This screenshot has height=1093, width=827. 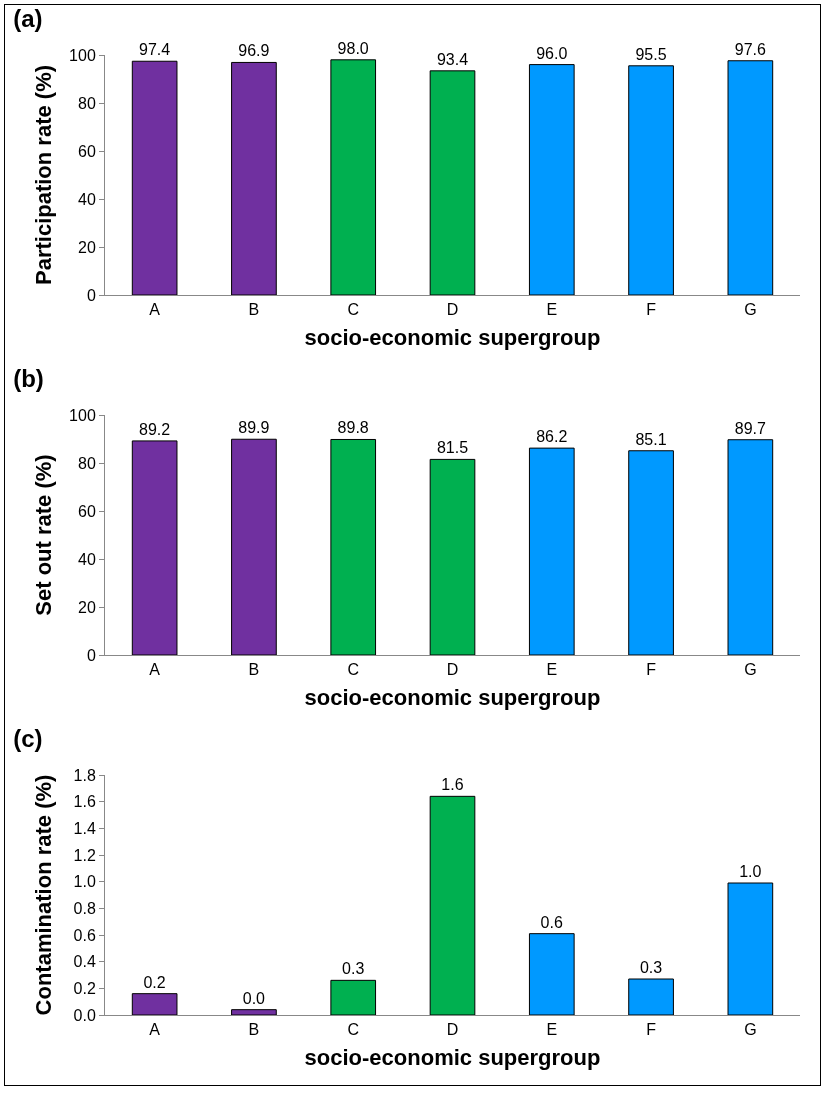 I want to click on y-tick-label: 1.6, so click(x=84, y=802).